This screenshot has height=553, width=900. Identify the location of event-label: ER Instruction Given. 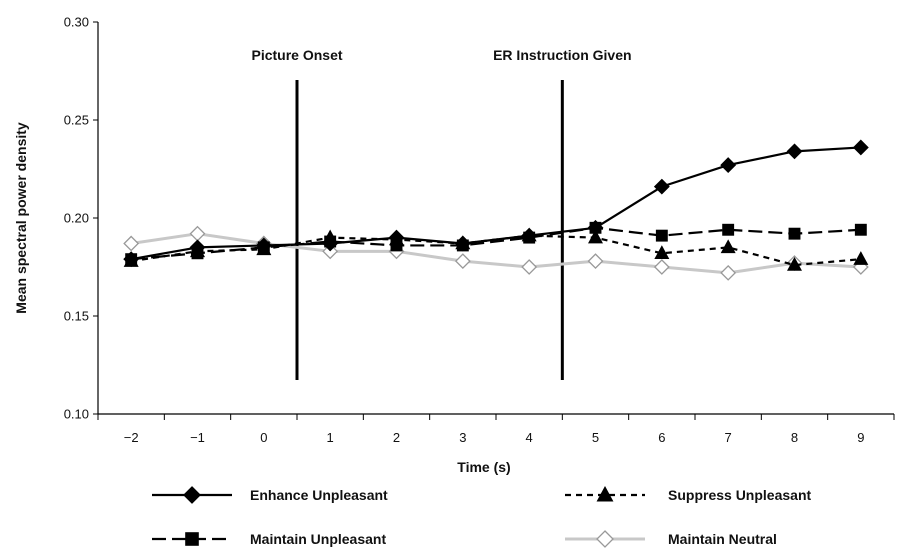
(562, 55).